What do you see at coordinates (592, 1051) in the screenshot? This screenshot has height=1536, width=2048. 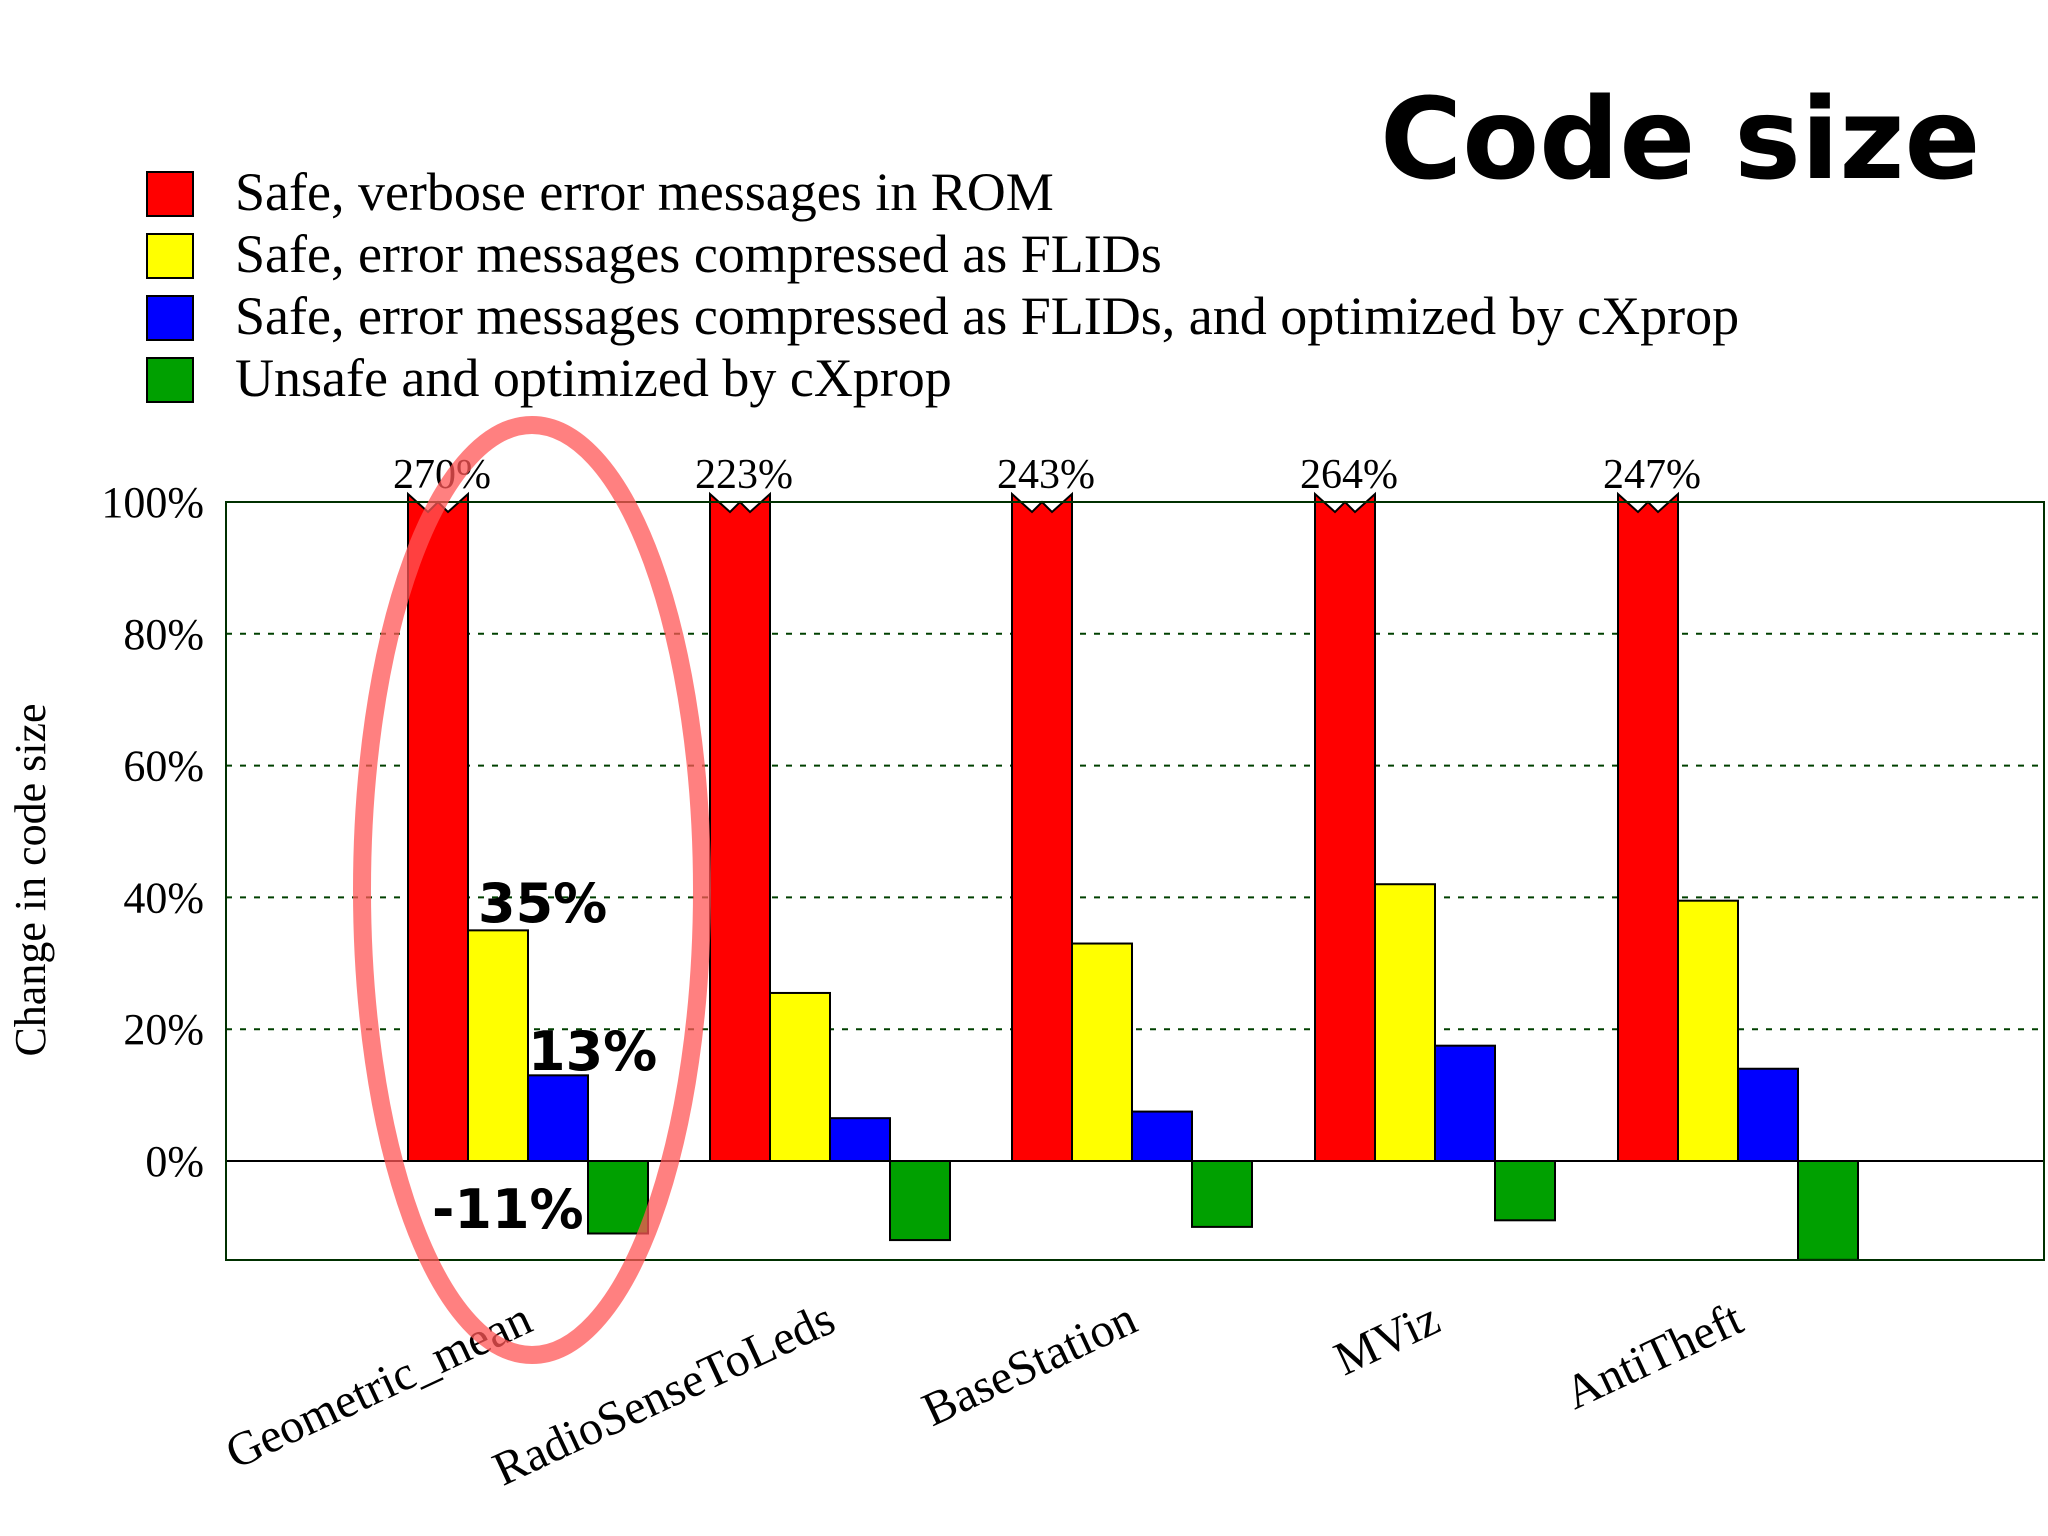 I see `annotation-label: 13%` at bounding box center [592, 1051].